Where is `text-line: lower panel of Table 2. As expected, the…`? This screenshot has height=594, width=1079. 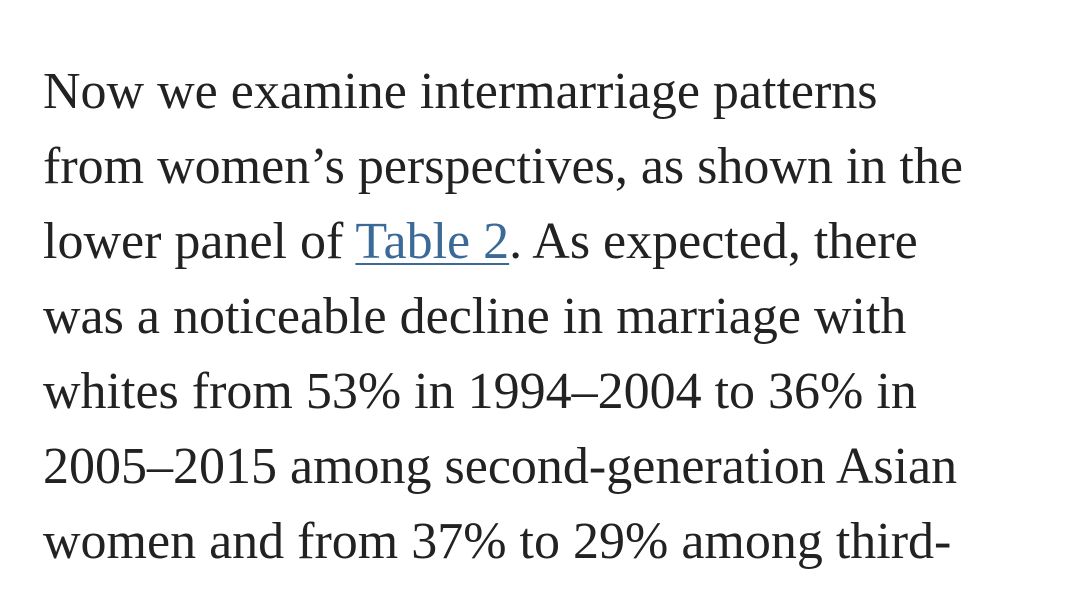
text-line: lower panel of Table 2. As expected, the… is located at coordinates (480, 241).